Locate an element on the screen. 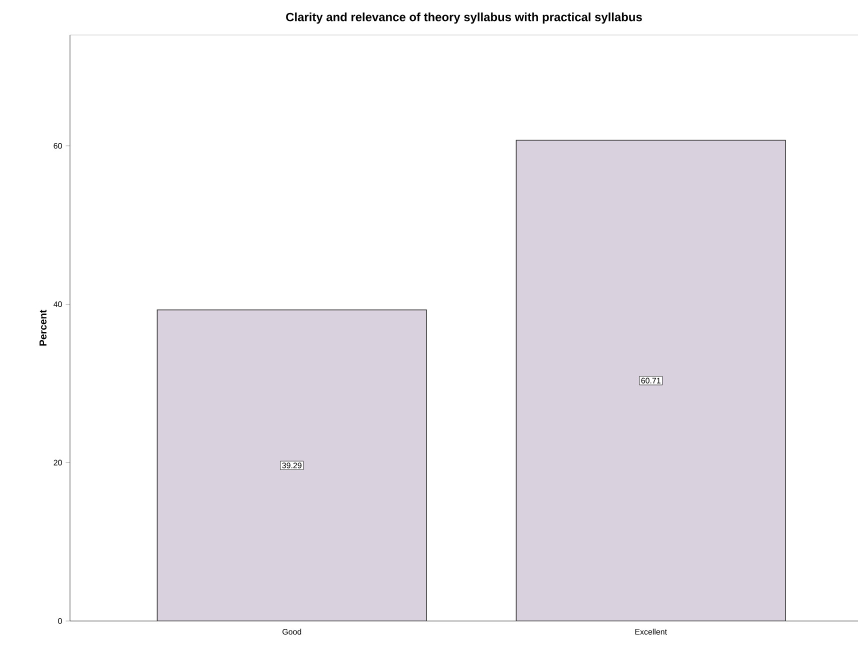  y-axis-title: Percent is located at coordinates (43, 328).